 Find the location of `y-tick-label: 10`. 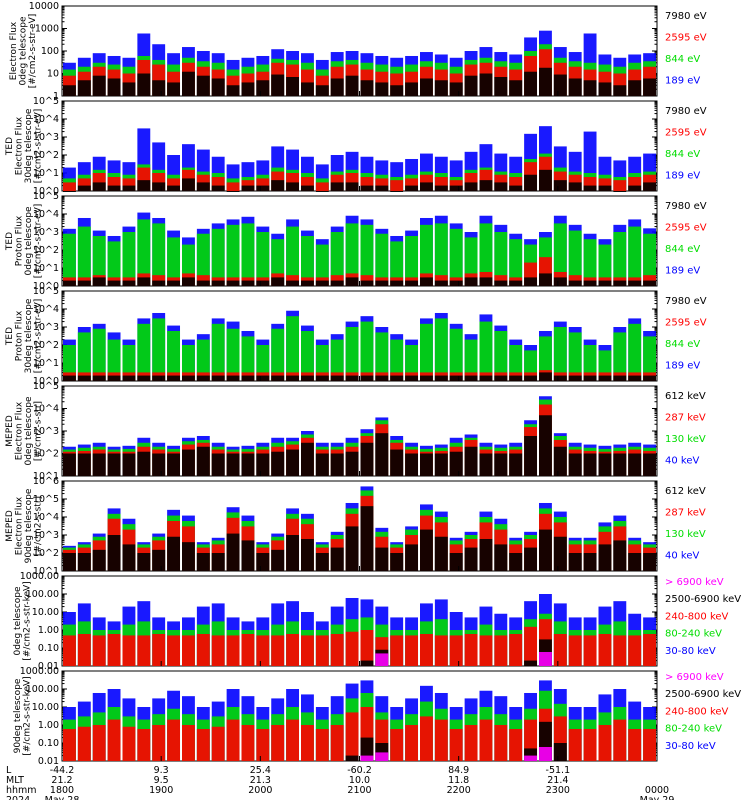

y-tick-label: 10 is located at coordinates (53, 74).